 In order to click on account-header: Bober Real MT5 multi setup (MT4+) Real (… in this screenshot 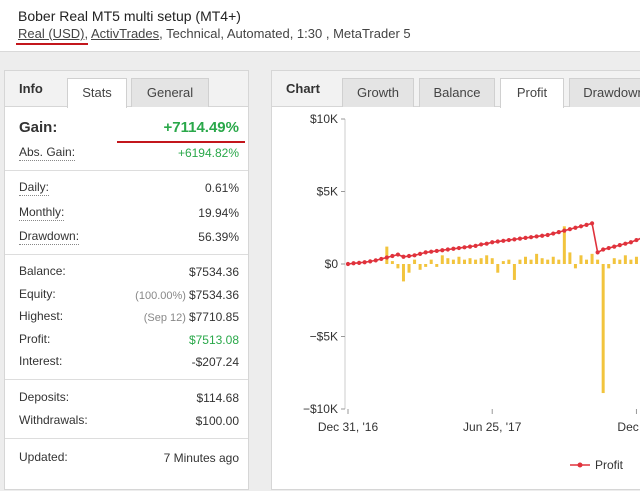, I will do `click(320, 26)`.